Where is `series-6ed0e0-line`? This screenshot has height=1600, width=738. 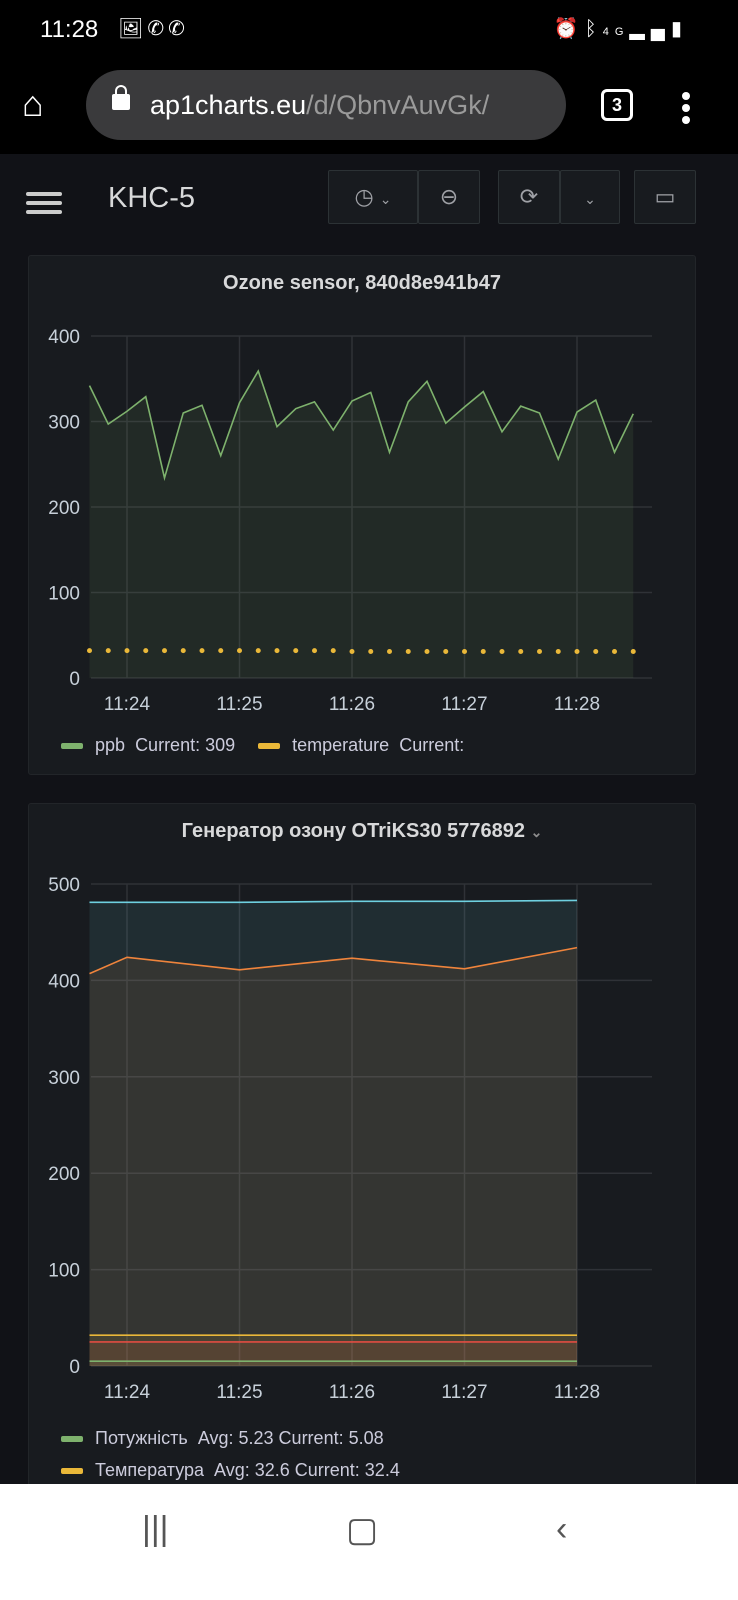 series-6ed0e0-line is located at coordinates (333, 901).